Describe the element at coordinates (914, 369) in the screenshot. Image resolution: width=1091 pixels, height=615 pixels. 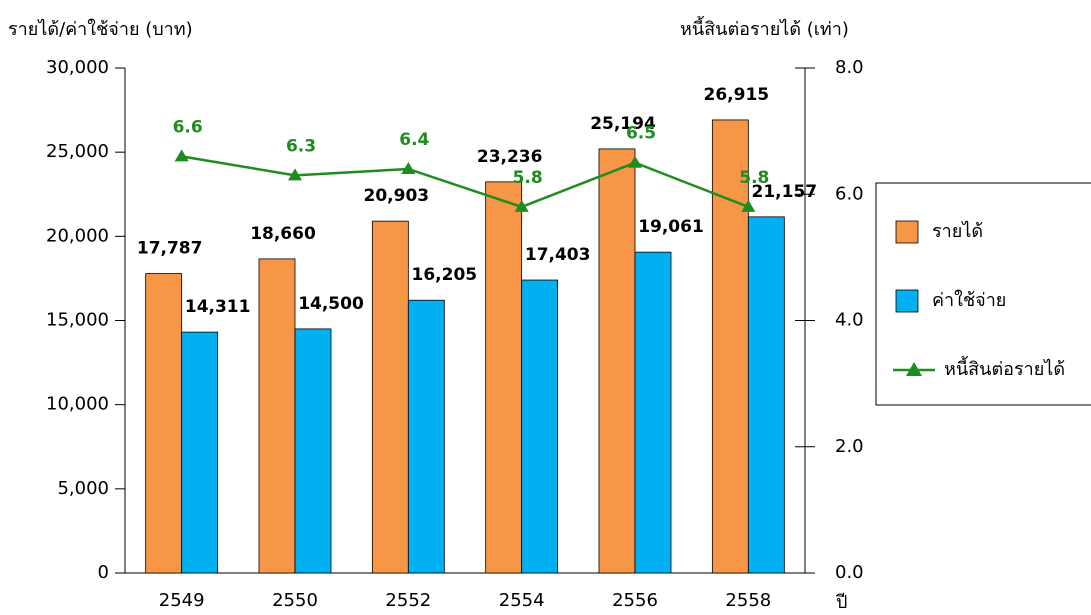
I see `legend-marker` at that location.